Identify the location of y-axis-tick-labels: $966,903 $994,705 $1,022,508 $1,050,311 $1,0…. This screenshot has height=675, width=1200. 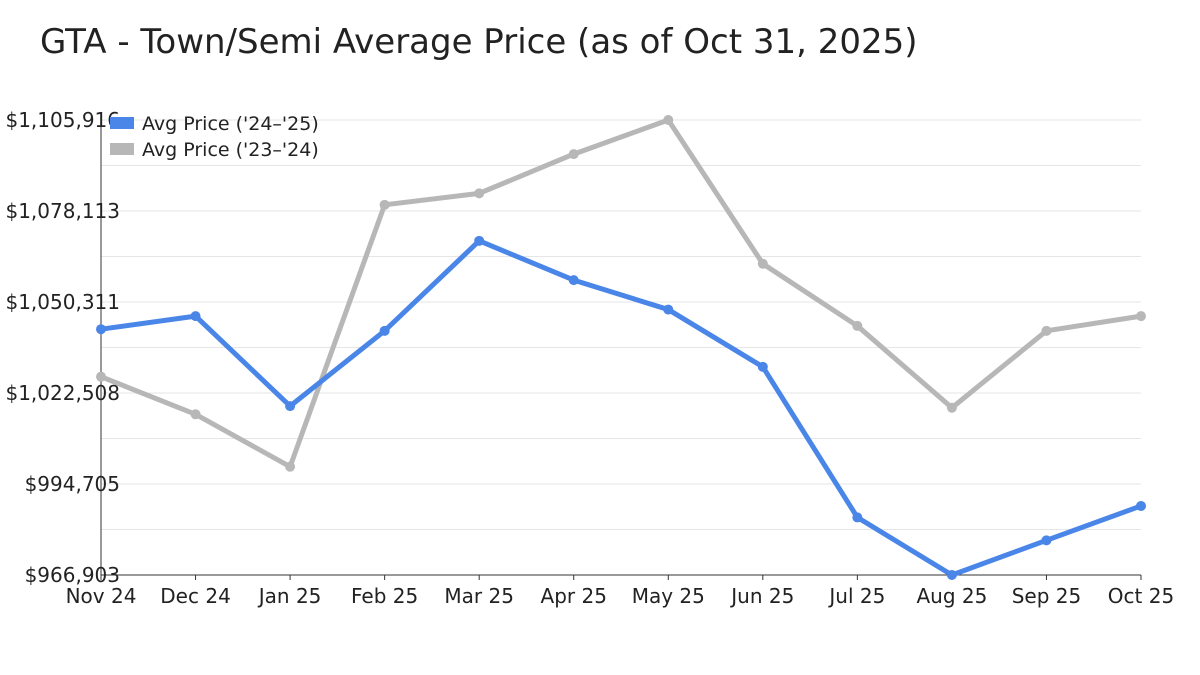
(62, 347).